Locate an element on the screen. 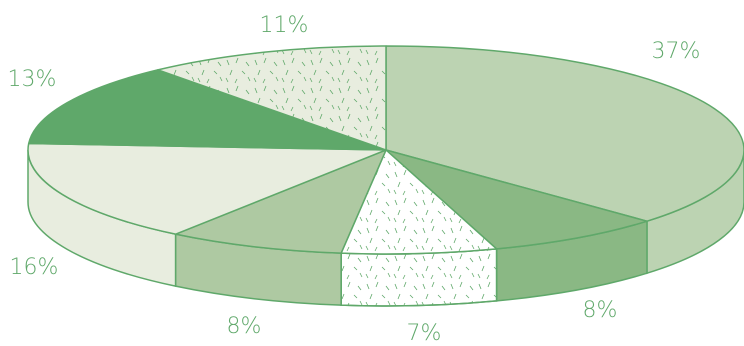 This screenshot has width=744, height=346. slice-label-3: 7% is located at coordinates (424, 333).